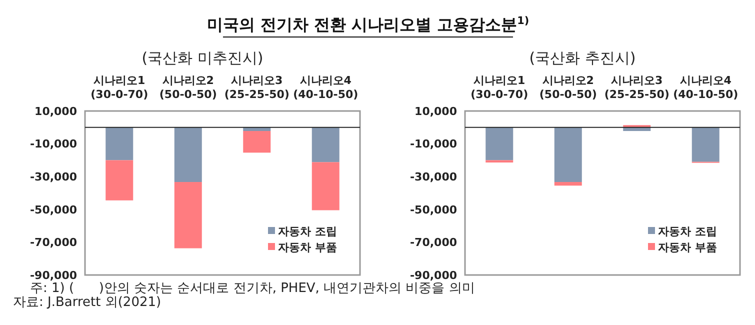 The image size is (755, 325). I want to click on text: 주: 1) ( )안의 숫자는 순서대로 전기차, PHEV, 내연기관차의 비중을 의미, so click(252, 288).